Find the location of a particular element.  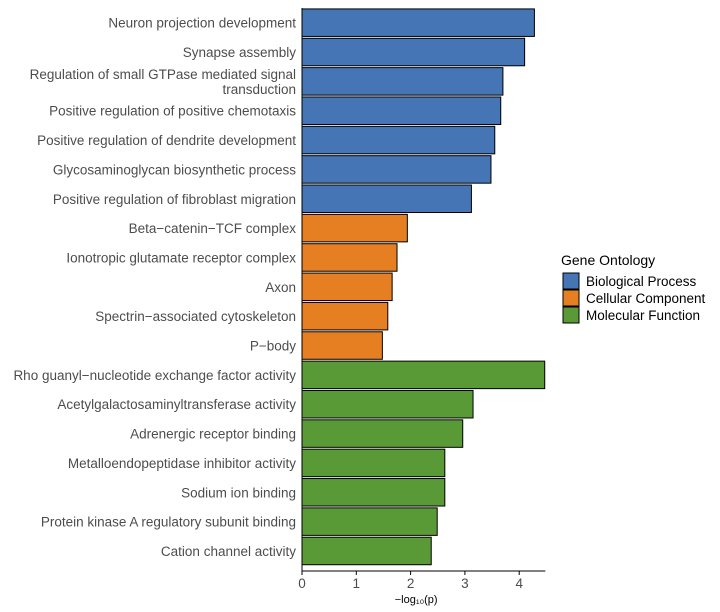

category-label: Acetylgalactosaminyltransferase activity is located at coordinates (176, 404).